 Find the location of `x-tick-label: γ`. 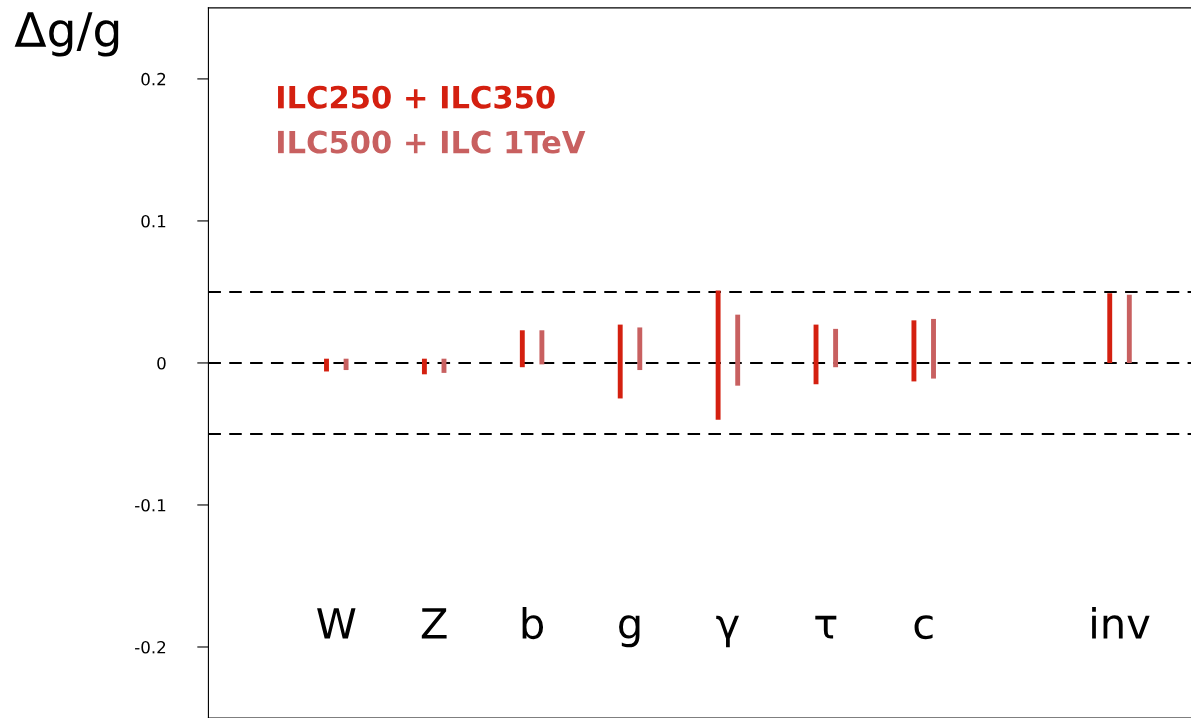

x-tick-label: γ is located at coordinates (727, 631).